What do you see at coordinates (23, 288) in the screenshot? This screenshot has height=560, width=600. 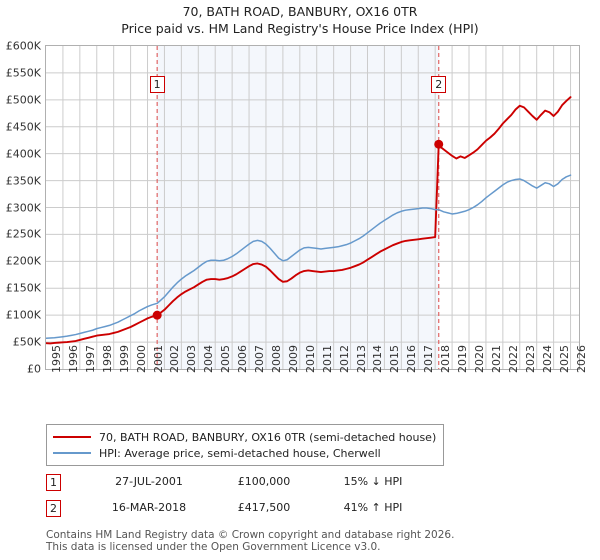 I see `y-tick-label: £150K` at bounding box center [23, 288].